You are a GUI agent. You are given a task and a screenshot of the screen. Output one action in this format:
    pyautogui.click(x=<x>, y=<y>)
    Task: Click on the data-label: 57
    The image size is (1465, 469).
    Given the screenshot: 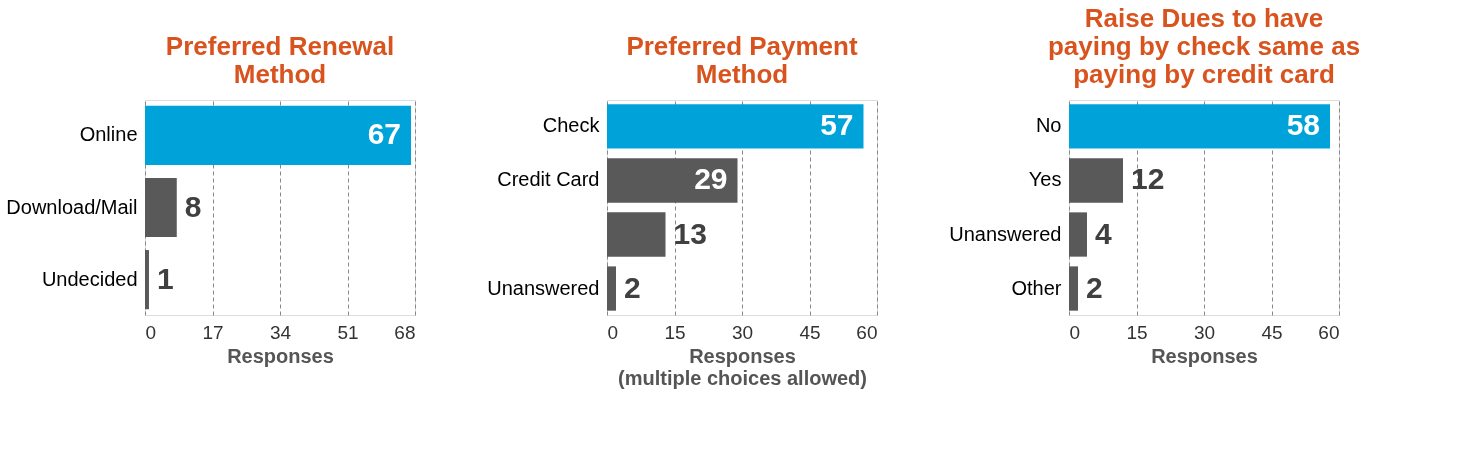 What is the action you would take?
    pyautogui.click(x=837, y=125)
    